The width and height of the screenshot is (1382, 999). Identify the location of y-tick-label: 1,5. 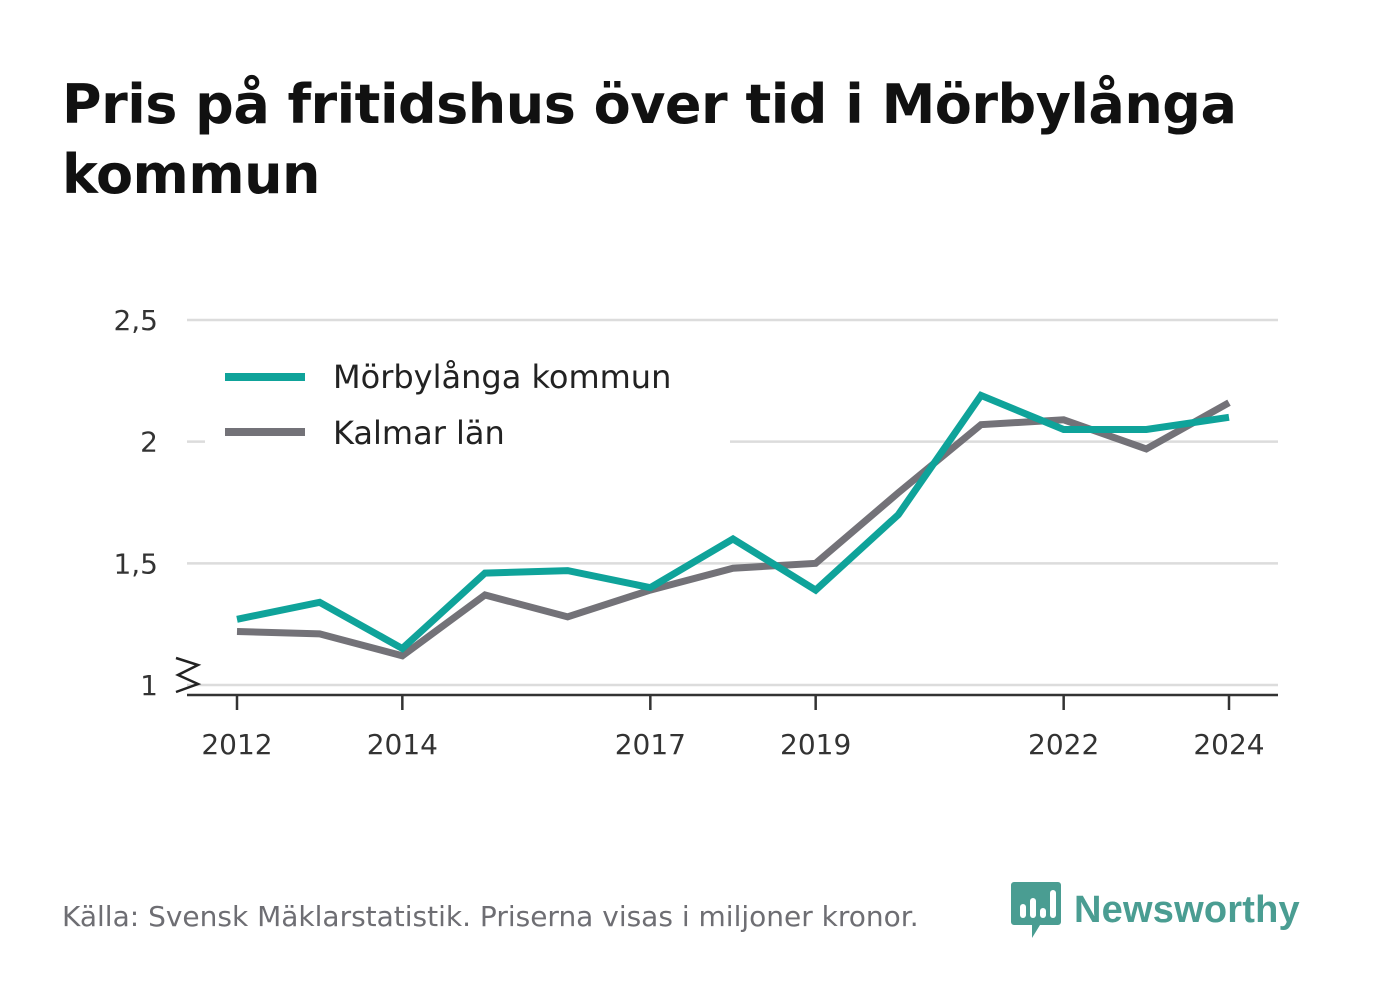
(135, 563).